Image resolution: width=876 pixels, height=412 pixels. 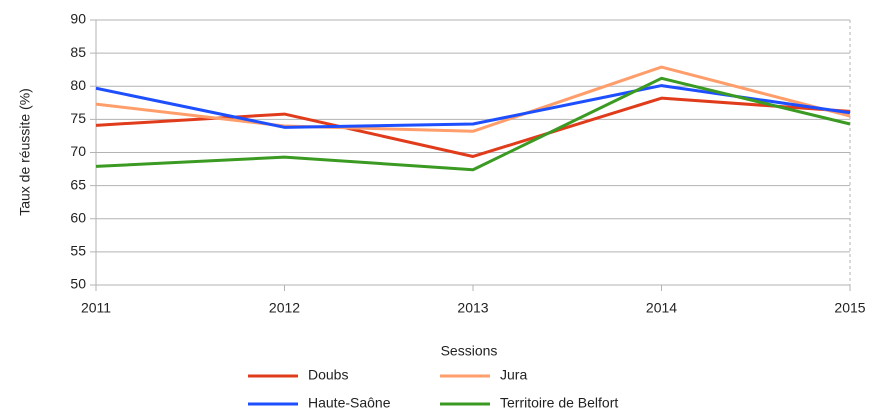 What do you see at coordinates (78, 19) in the screenshot?
I see `y-tick-label: 90` at bounding box center [78, 19].